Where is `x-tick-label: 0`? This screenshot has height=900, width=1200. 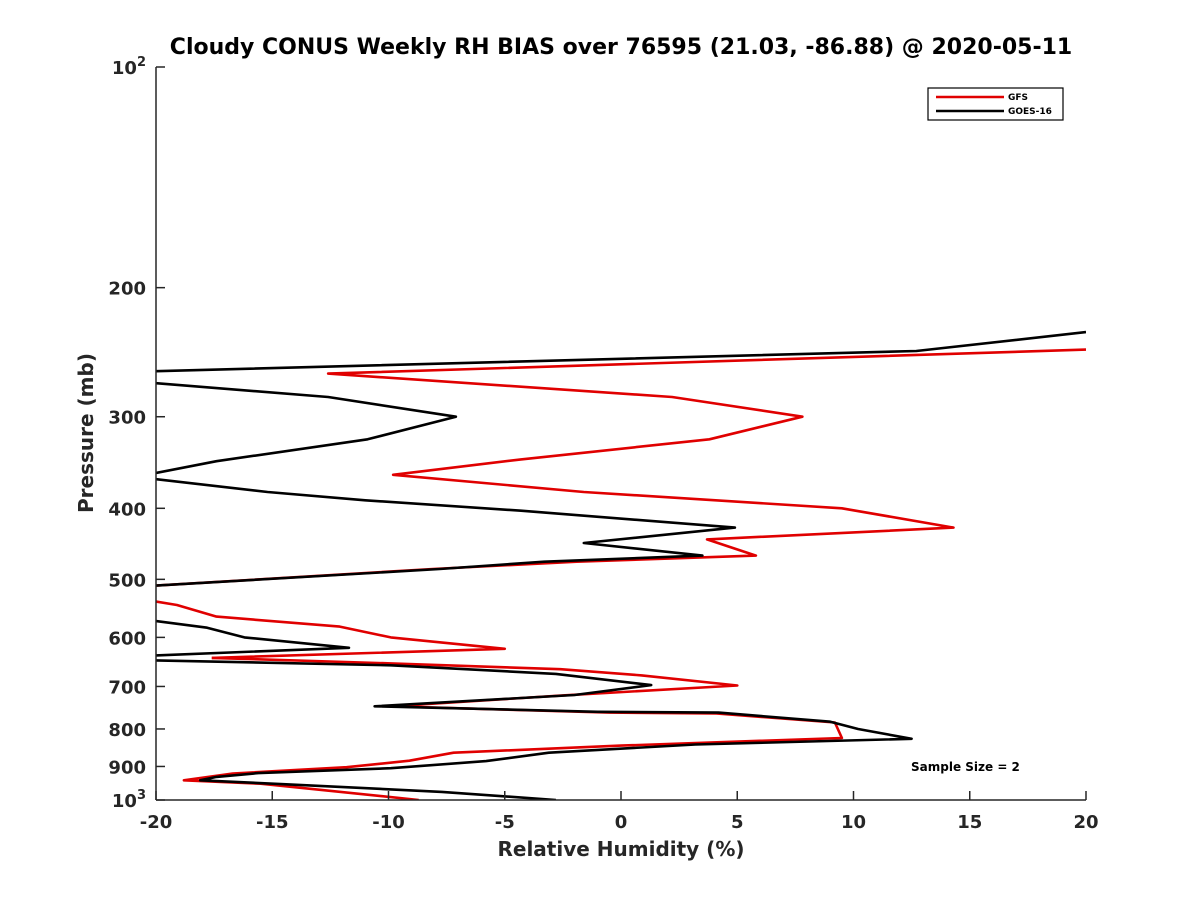
x-tick-label: 0 is located at coordinates (621, 822).